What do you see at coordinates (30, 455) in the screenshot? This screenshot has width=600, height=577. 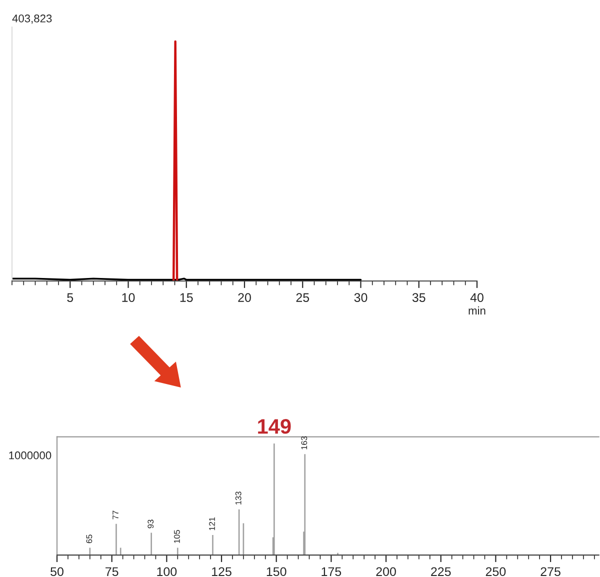 I see `text: 1000000` at bounding box center [30, 455].